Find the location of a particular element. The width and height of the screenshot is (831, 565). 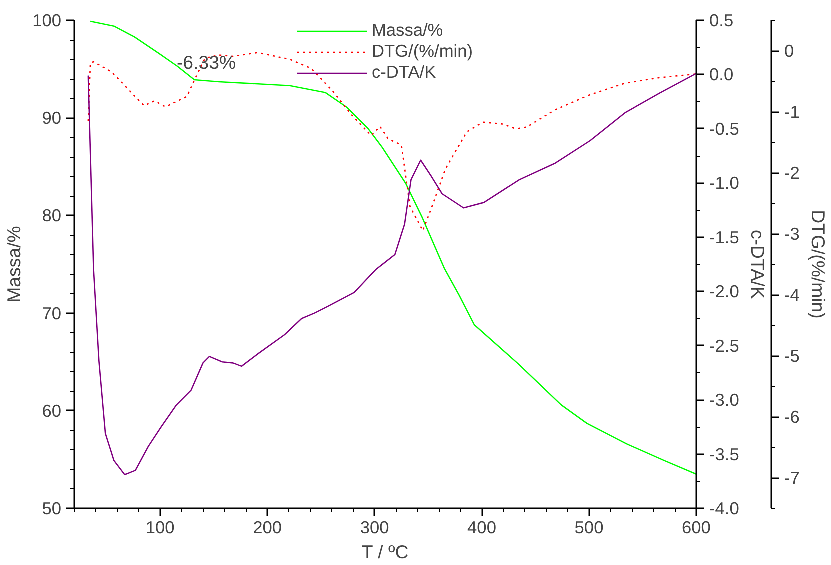

annotation: -6.33% is located at coordinates (206, 62).